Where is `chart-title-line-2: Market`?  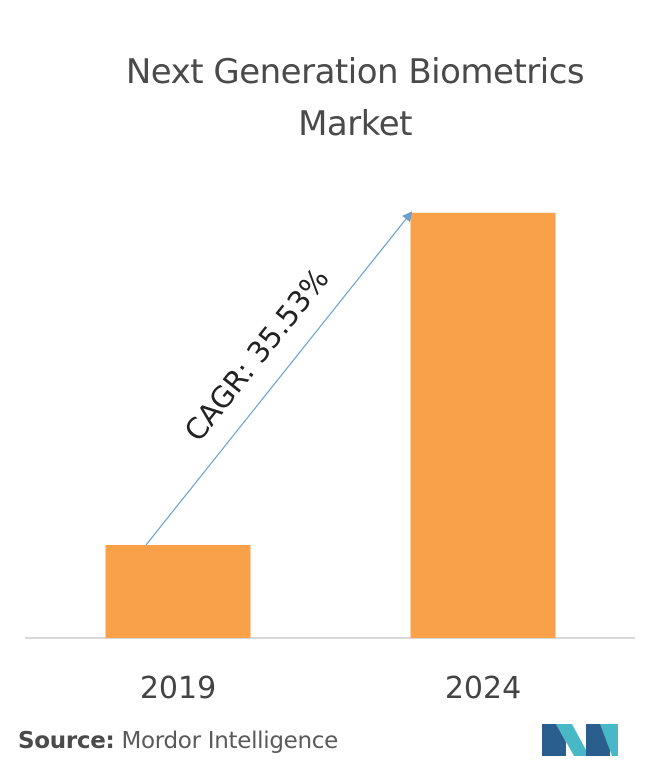
chart-title-line-2: Market is located at coordinates (355, 124).